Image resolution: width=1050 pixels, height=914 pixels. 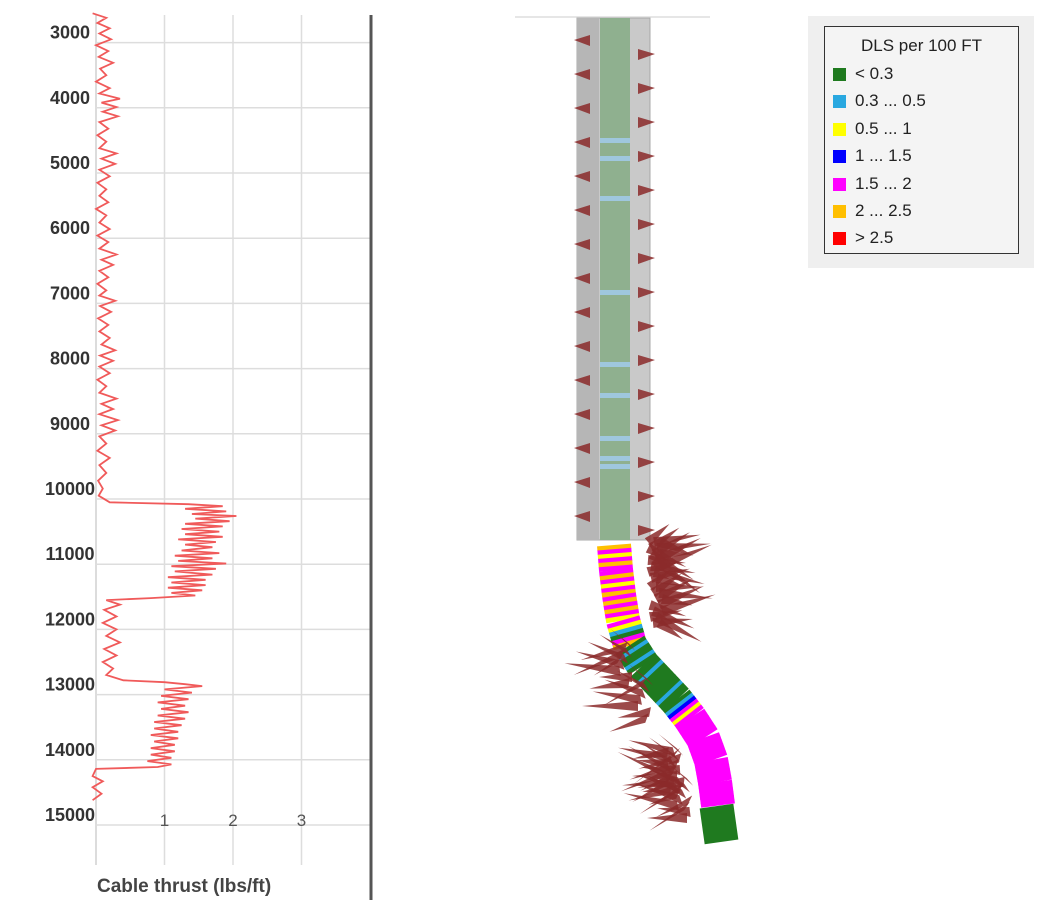 What do you see at coordinates (863, 238) in the screenshot?
I see `legend-item-gt-2-5: > 2.5` at bounding box center [863, 238].